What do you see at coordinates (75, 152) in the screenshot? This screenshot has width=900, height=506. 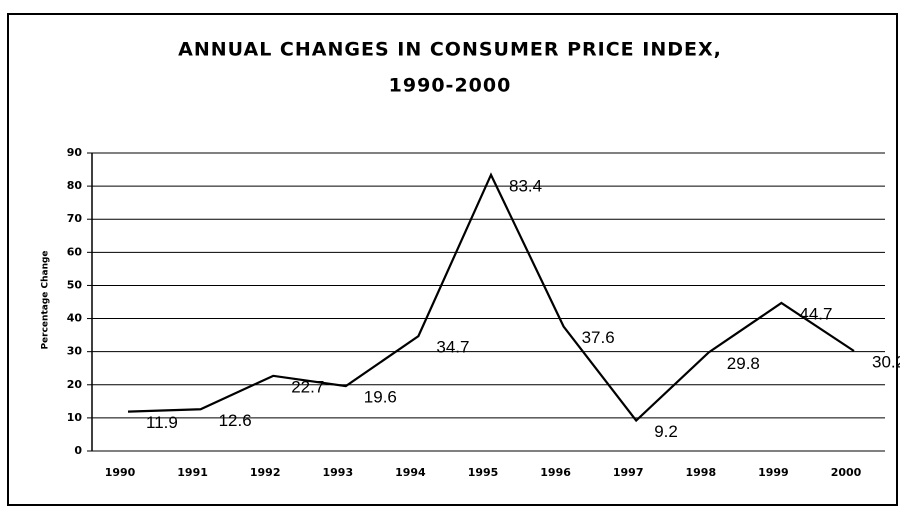 I see `y-tick-label: 90` at bounding box center [75, 152].